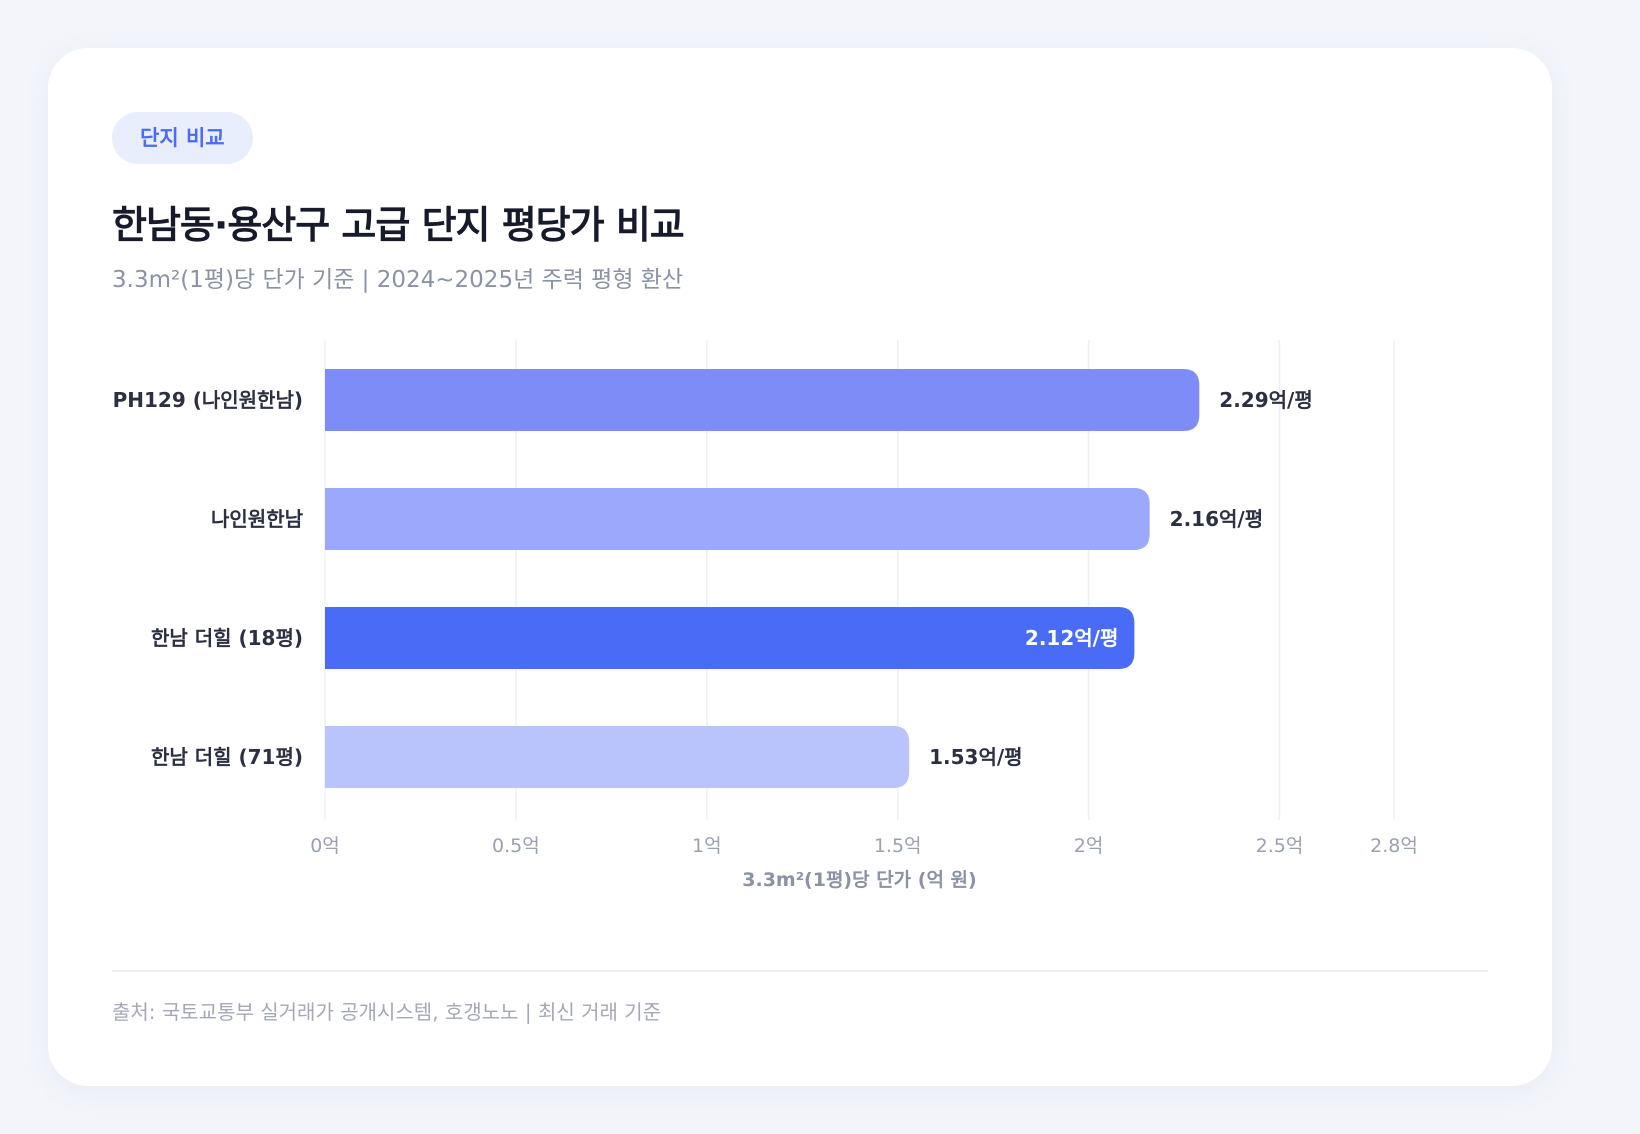  What do you see at coordinates (325, 846) in the screenshot?
I see `x-tick-label: 0억` at bounding box center [325, 846].